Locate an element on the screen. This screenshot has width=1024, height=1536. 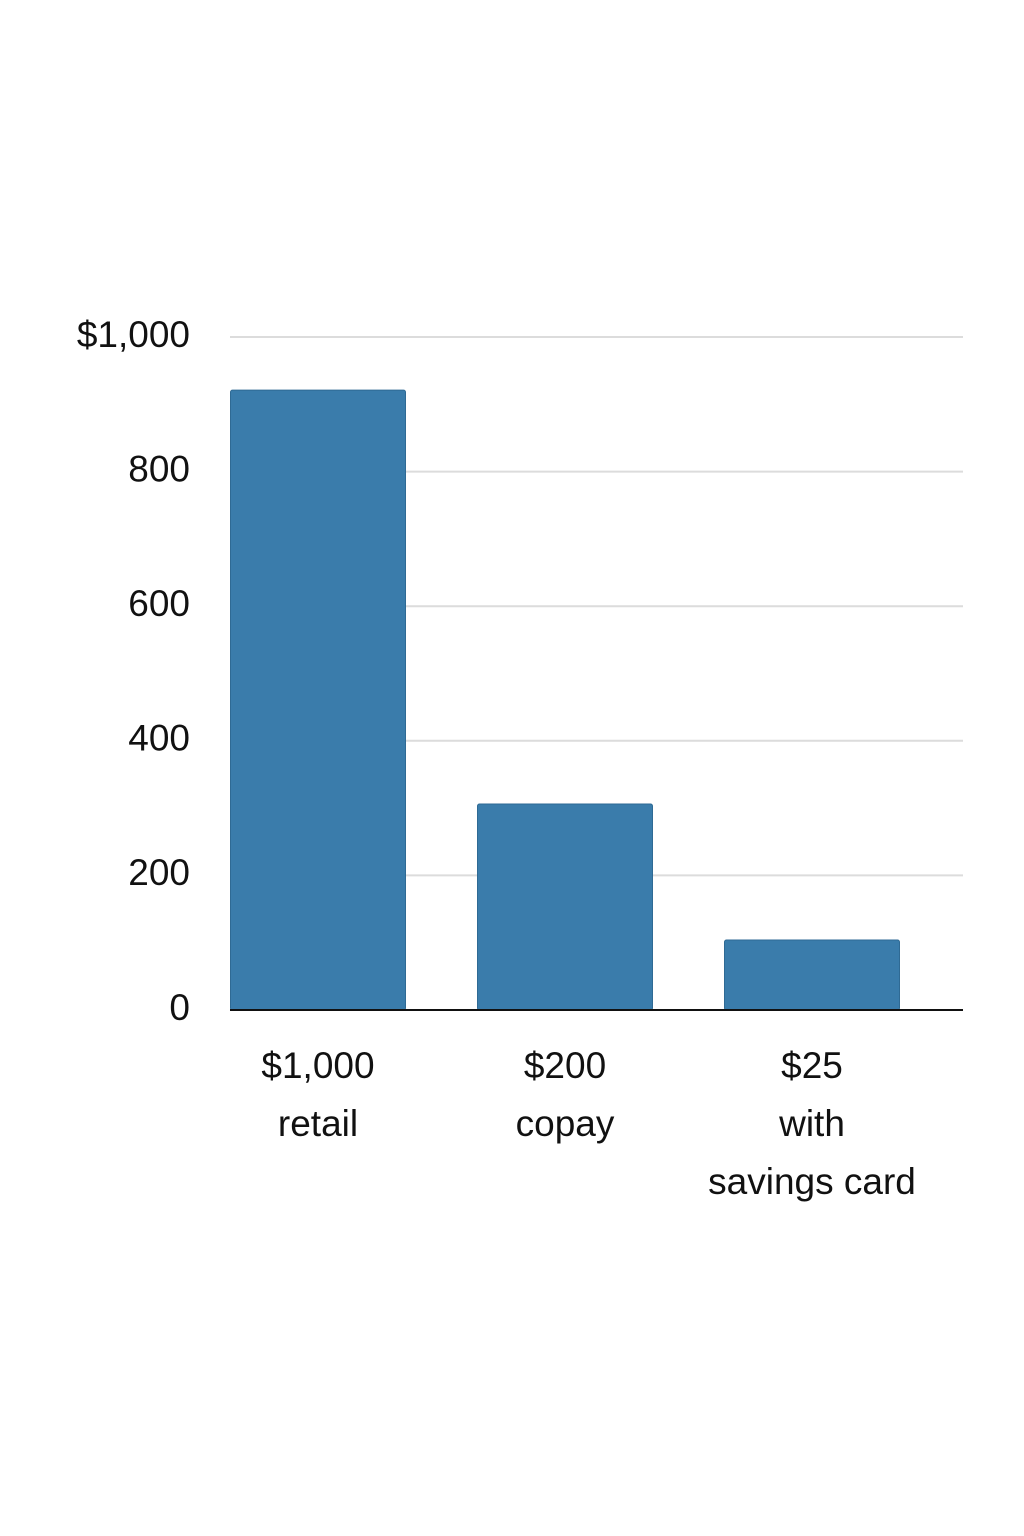
y-tick-label: 600 is located at coordinates (159, 603).